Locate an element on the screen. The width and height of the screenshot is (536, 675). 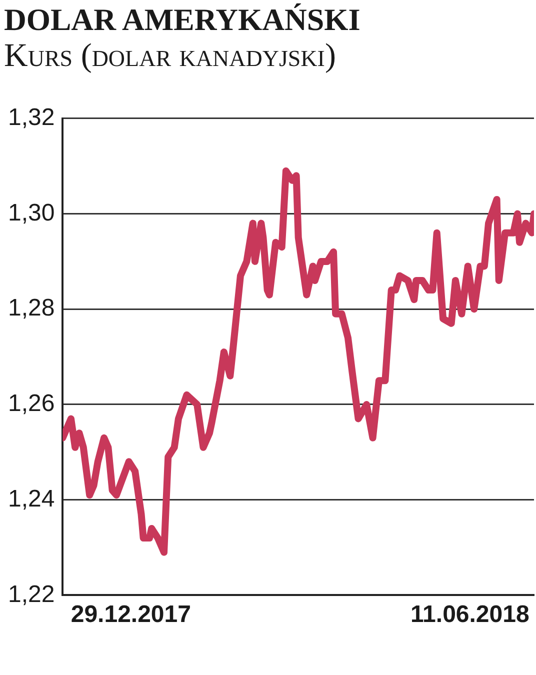
y-tick-label: 1,32 is located at coordinates (31, 118).